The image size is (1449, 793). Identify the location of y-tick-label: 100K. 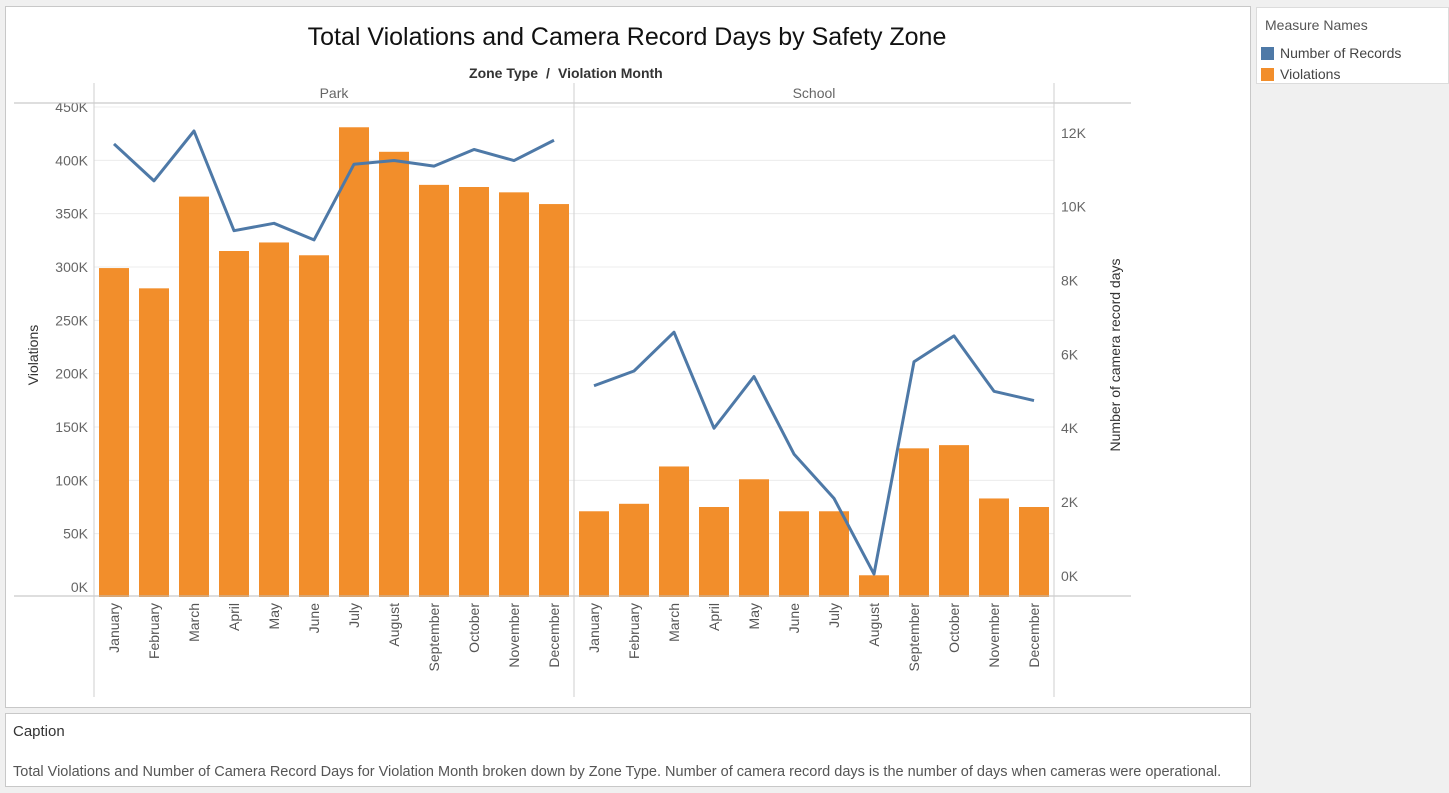
(71, 480).